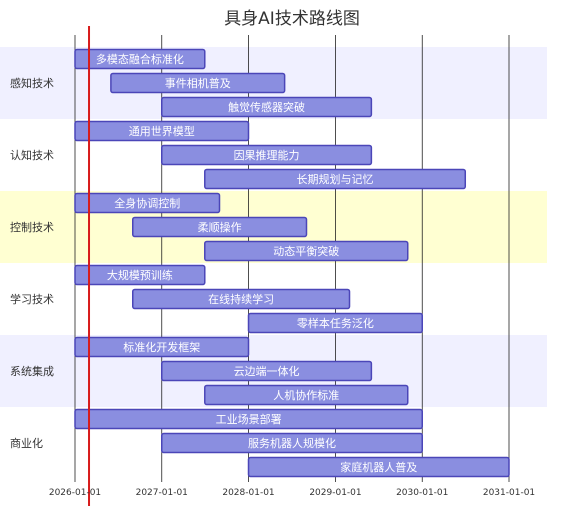  Describe the element at coordinates (32, 83) in the screenshot. I see `section-label: 感知技术` at that location.